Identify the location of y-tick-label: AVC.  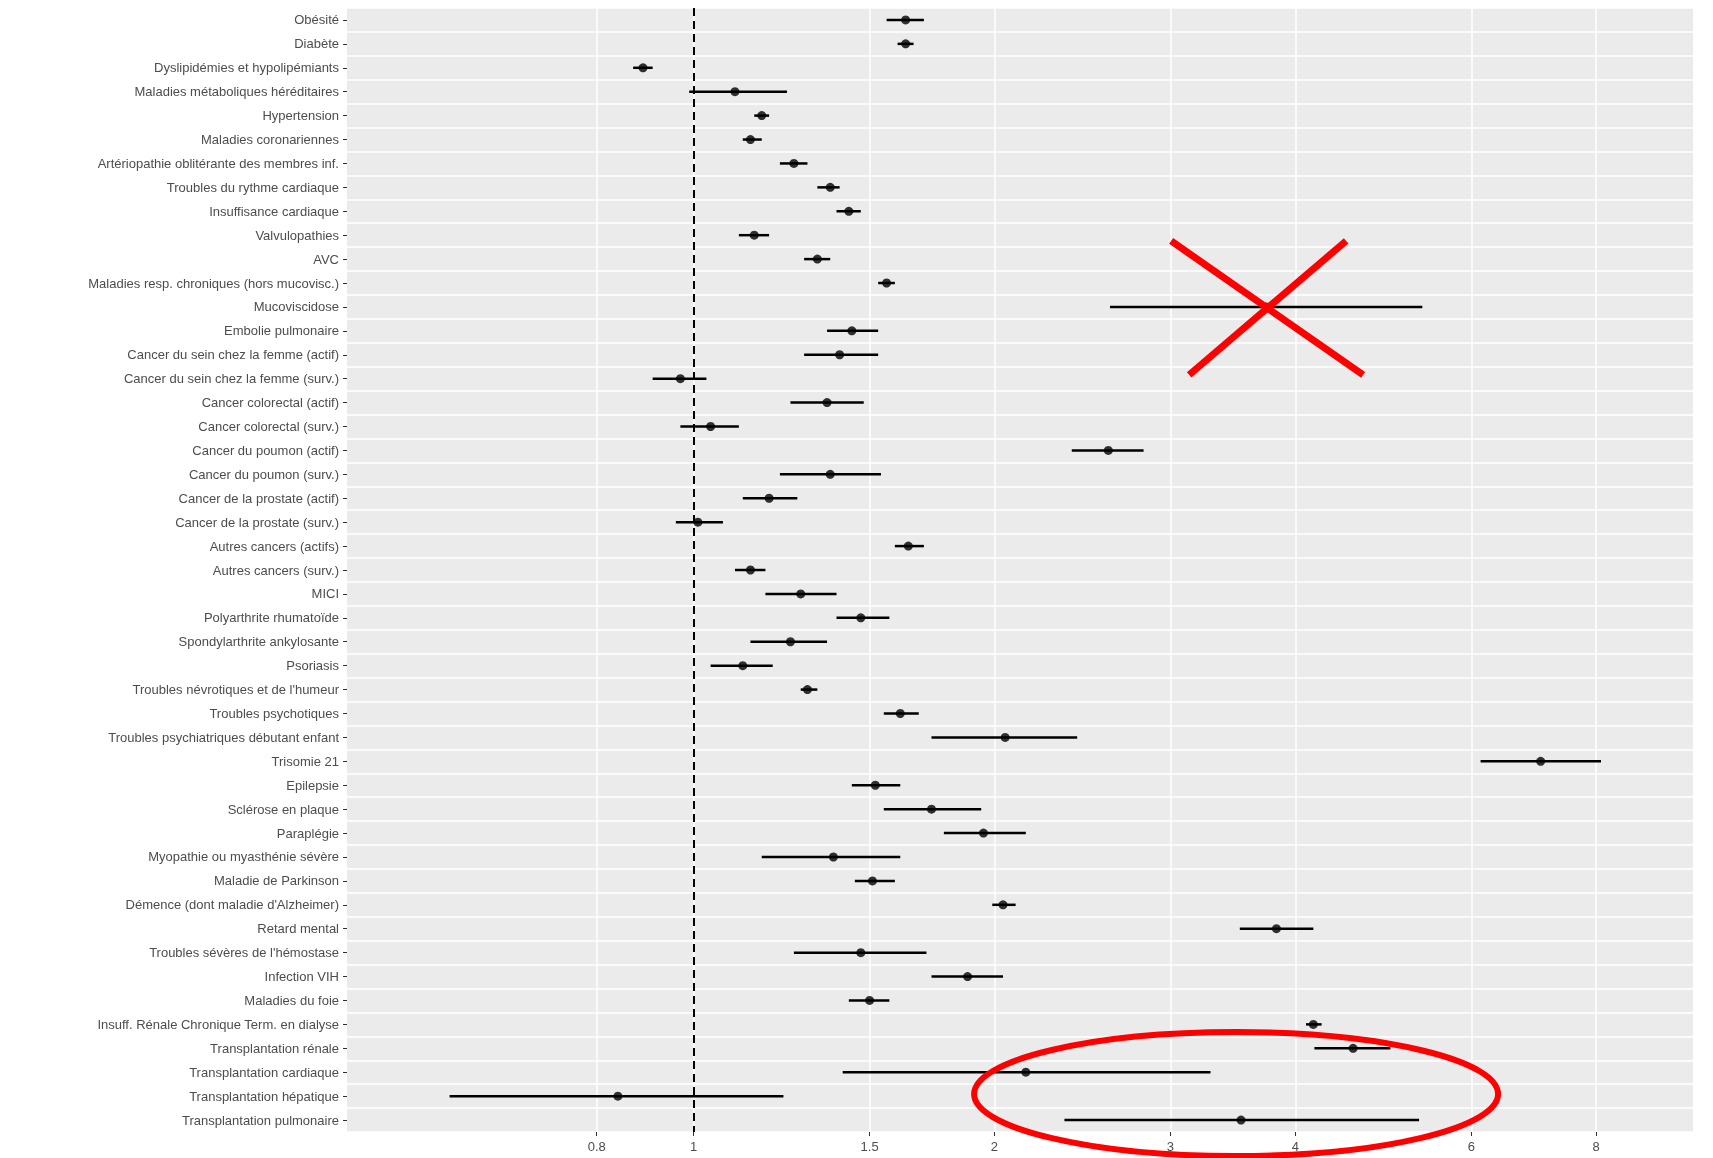
(326, 259).